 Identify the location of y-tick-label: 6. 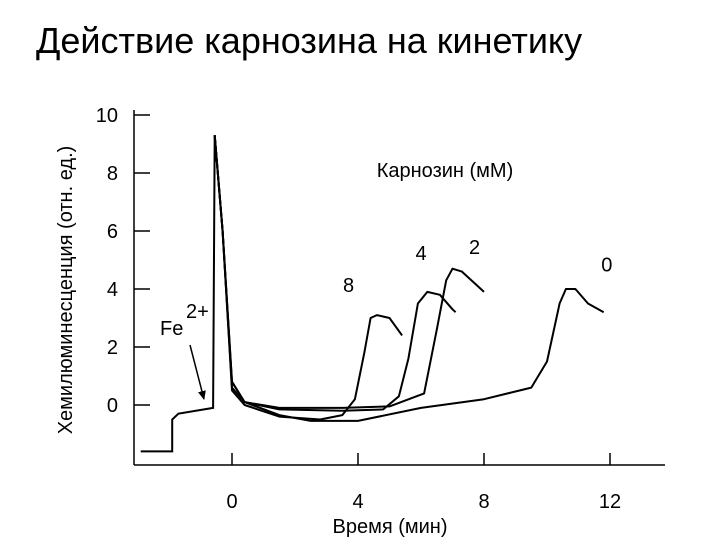
(112, 232).